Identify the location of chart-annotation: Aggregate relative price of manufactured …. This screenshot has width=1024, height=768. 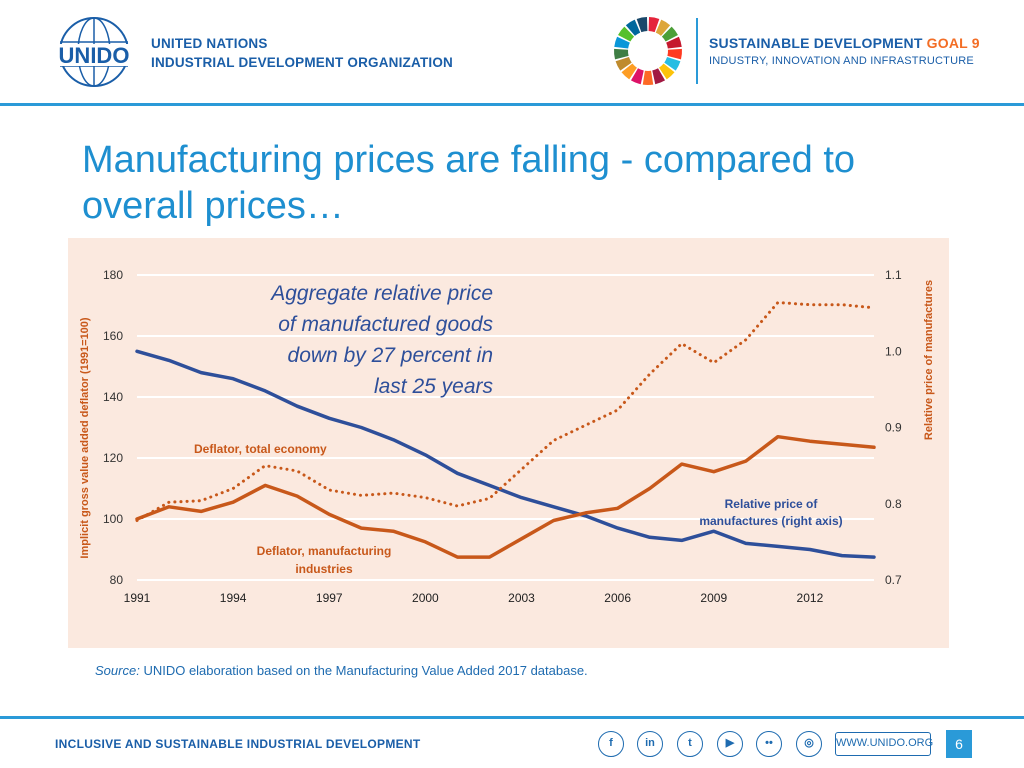
(381, 340).